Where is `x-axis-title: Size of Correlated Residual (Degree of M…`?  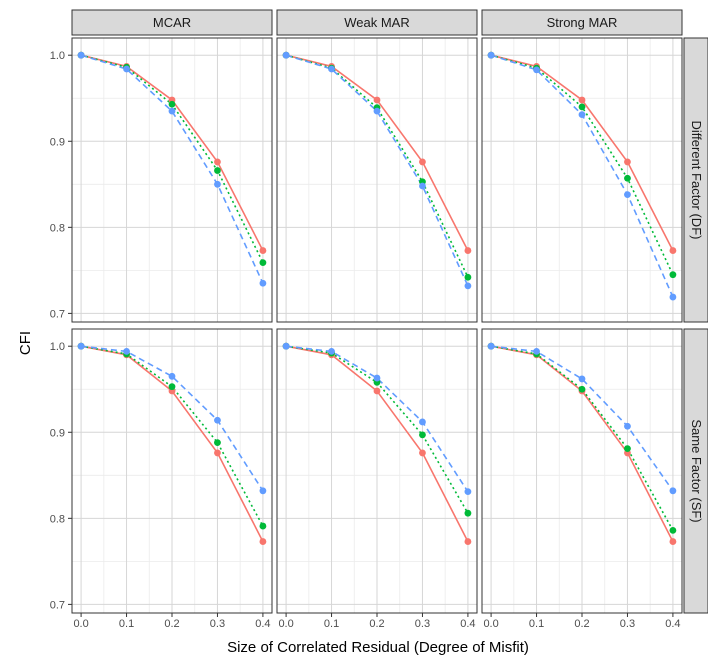
x-axis-title: Size of Correlated Residual (Degree of M… is located at coordinates (378, 647).